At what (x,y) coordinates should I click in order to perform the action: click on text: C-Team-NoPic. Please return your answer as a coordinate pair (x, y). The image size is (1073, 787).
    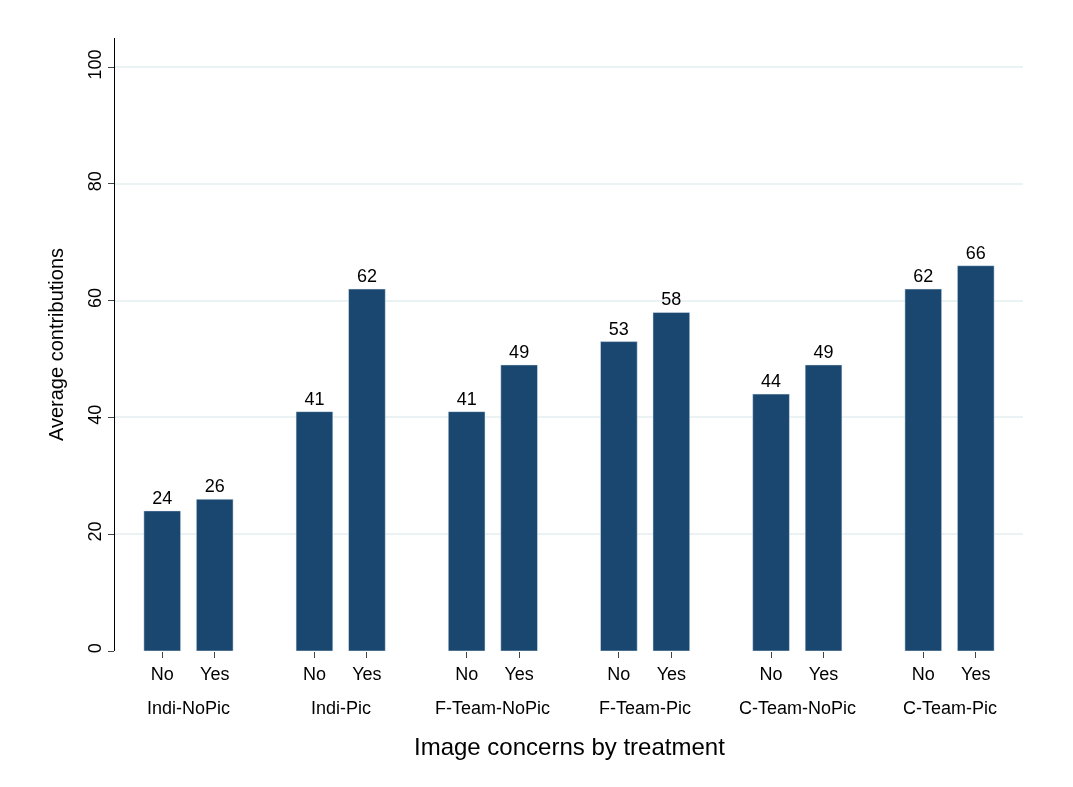
    Looking at the image, I should click on (798, 708).